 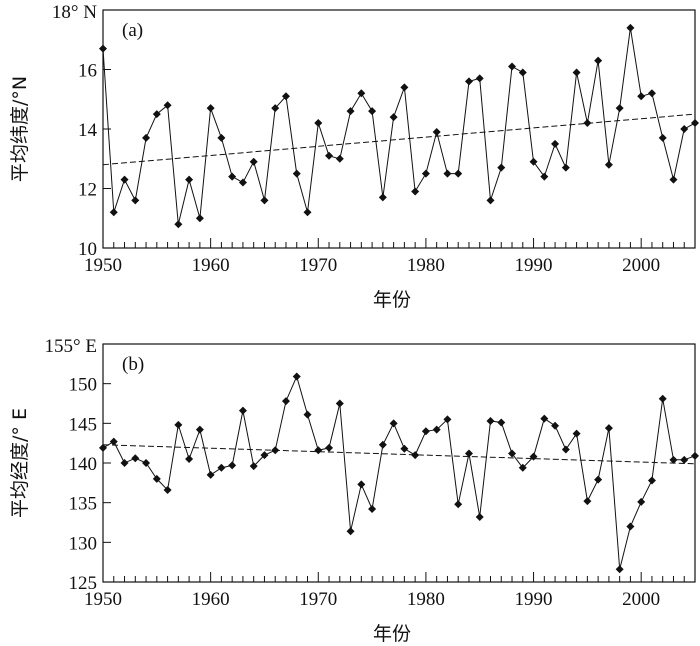 What do you see at coordinates (285, 96) in the screenshot?
I see `data-point-a-1967` at bounding box center [285, 96].